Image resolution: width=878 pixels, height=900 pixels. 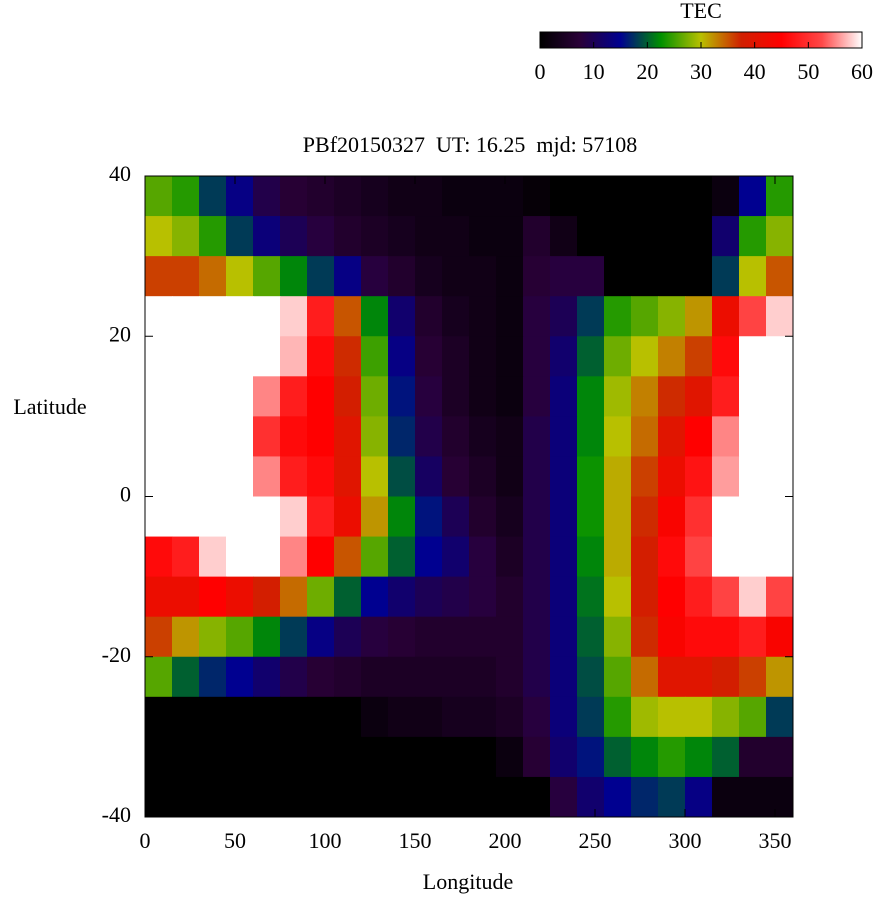 What do you see at coordinates (325, 840) in the screenshot?
I see `x-tick-label: 100` at bounding box center [325, 840].